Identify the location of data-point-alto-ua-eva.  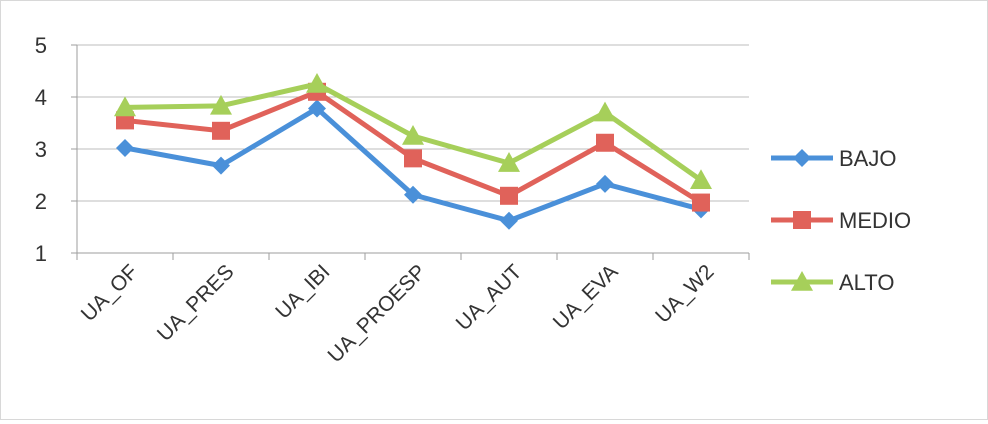
(605, 111).